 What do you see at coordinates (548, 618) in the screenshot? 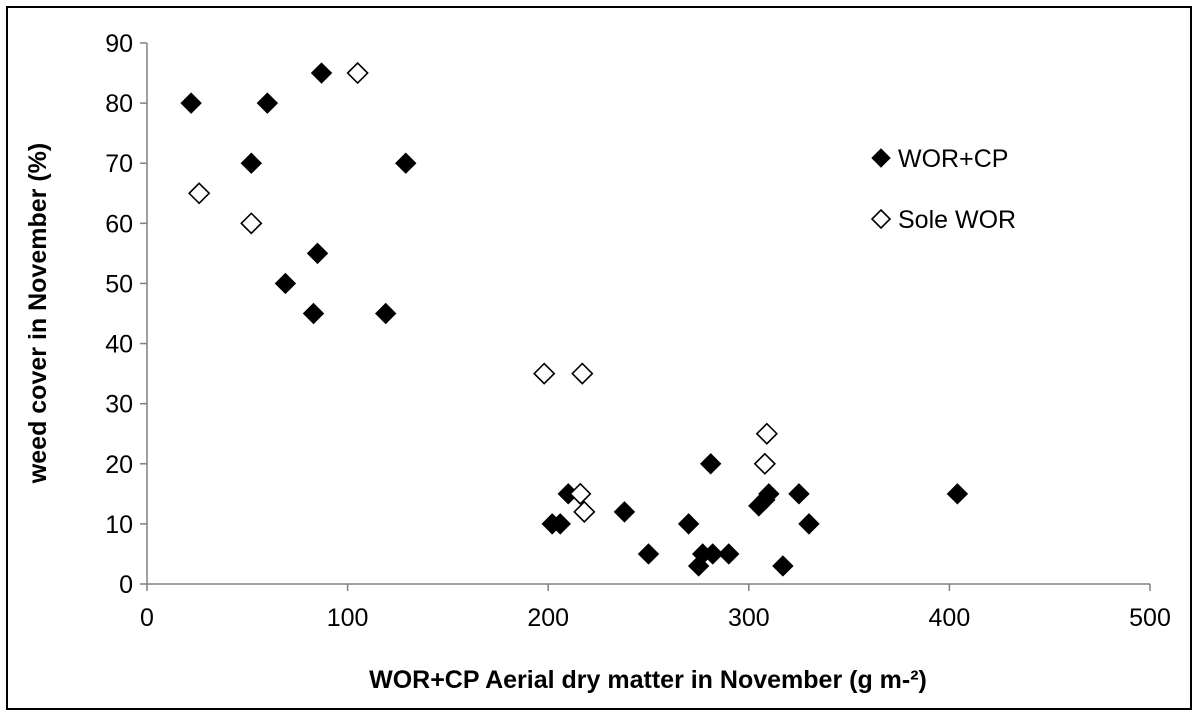
I see `x-tick-label: 200` at bounding box center [548, 618].